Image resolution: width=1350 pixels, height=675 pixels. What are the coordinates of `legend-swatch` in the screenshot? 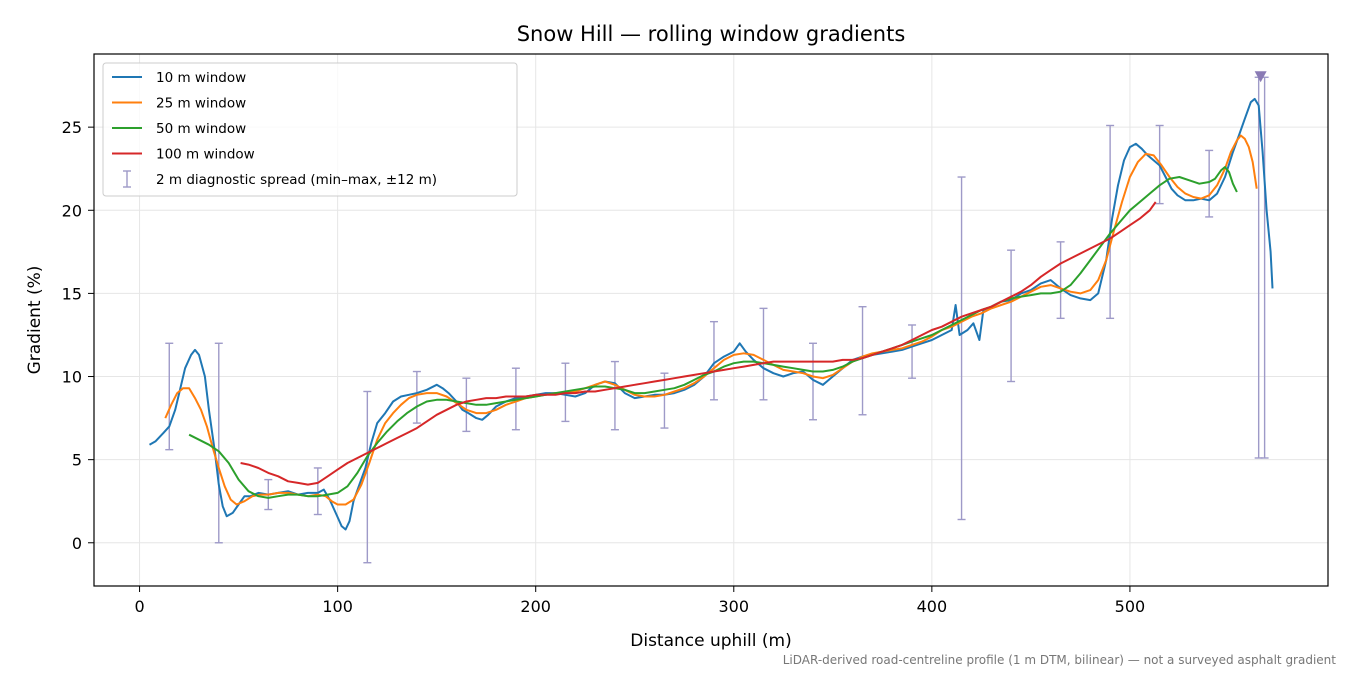 It's located at (127, 179).